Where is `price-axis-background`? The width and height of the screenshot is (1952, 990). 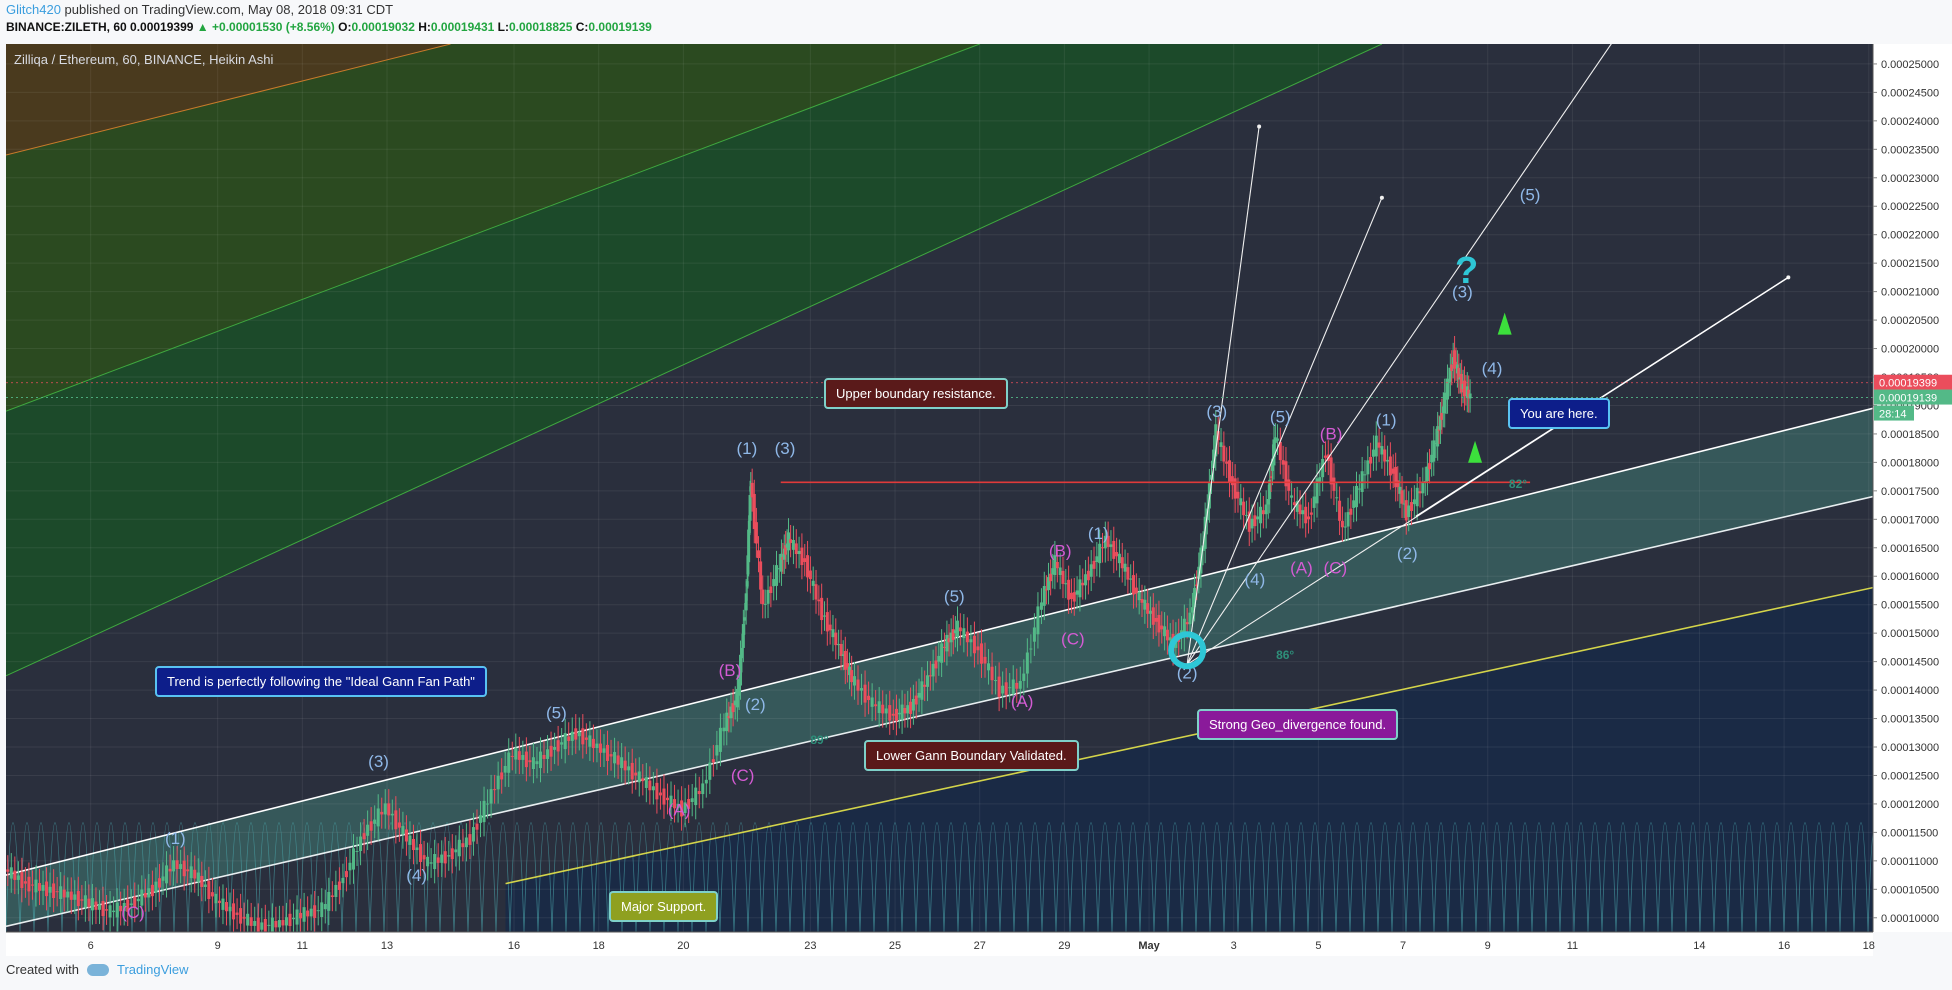
price-axis-background is located at coordinates (1912, 488).